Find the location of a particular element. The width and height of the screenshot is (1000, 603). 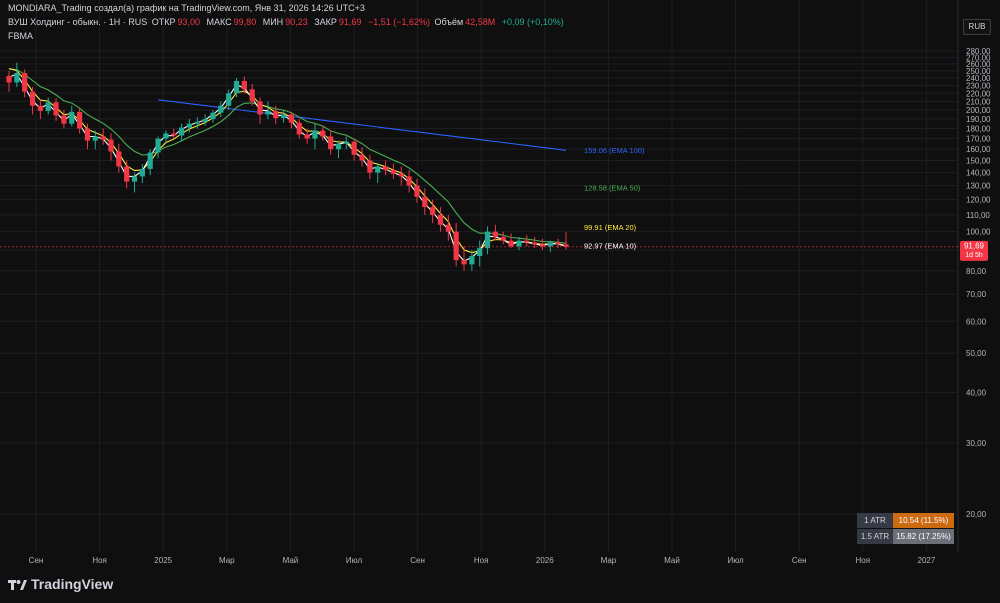

price-tag-value: 91,69 is located at coordinates (974, 245).